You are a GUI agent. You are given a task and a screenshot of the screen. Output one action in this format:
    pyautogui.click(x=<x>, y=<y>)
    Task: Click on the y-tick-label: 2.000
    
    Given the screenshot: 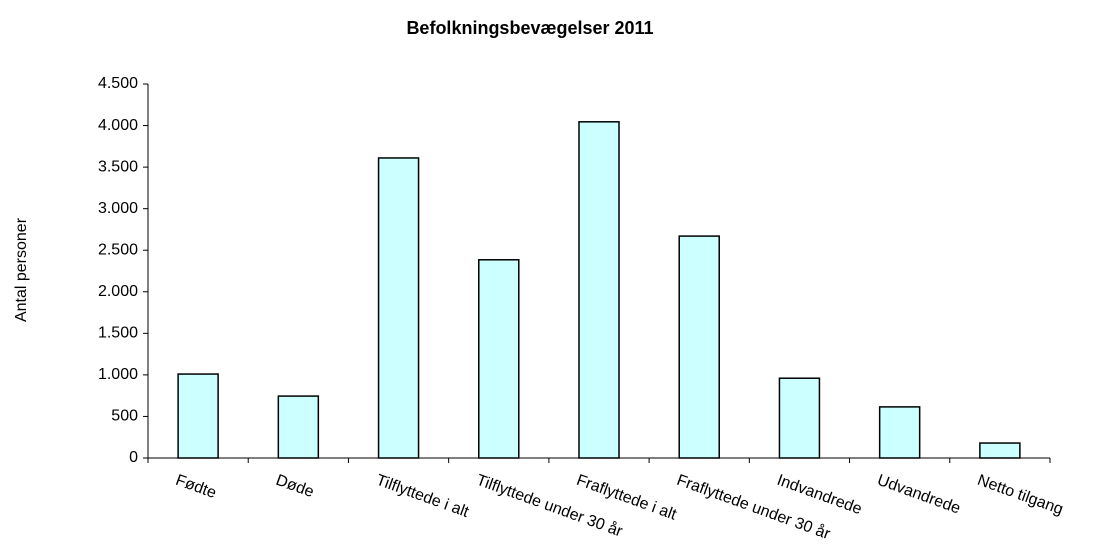 What is the action you would take?
    pyautogui.click(x=118, y=291)
    